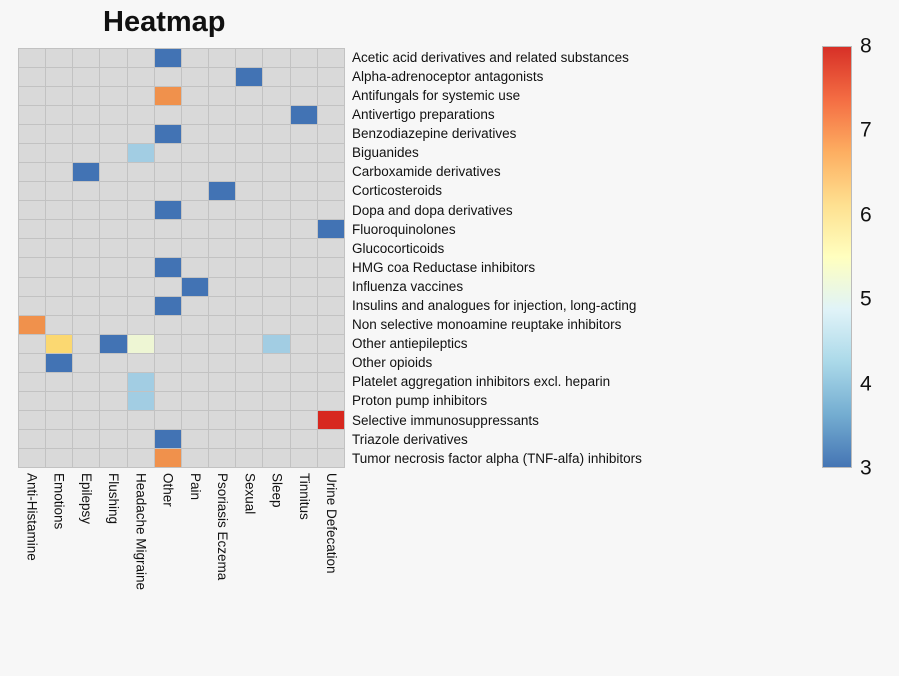 The height and width of the screenshot is (676, 899). Describe the element at coordinates (420, 401) in the screenshot. I see `row-label: Proton pump inhibitors` at that location.